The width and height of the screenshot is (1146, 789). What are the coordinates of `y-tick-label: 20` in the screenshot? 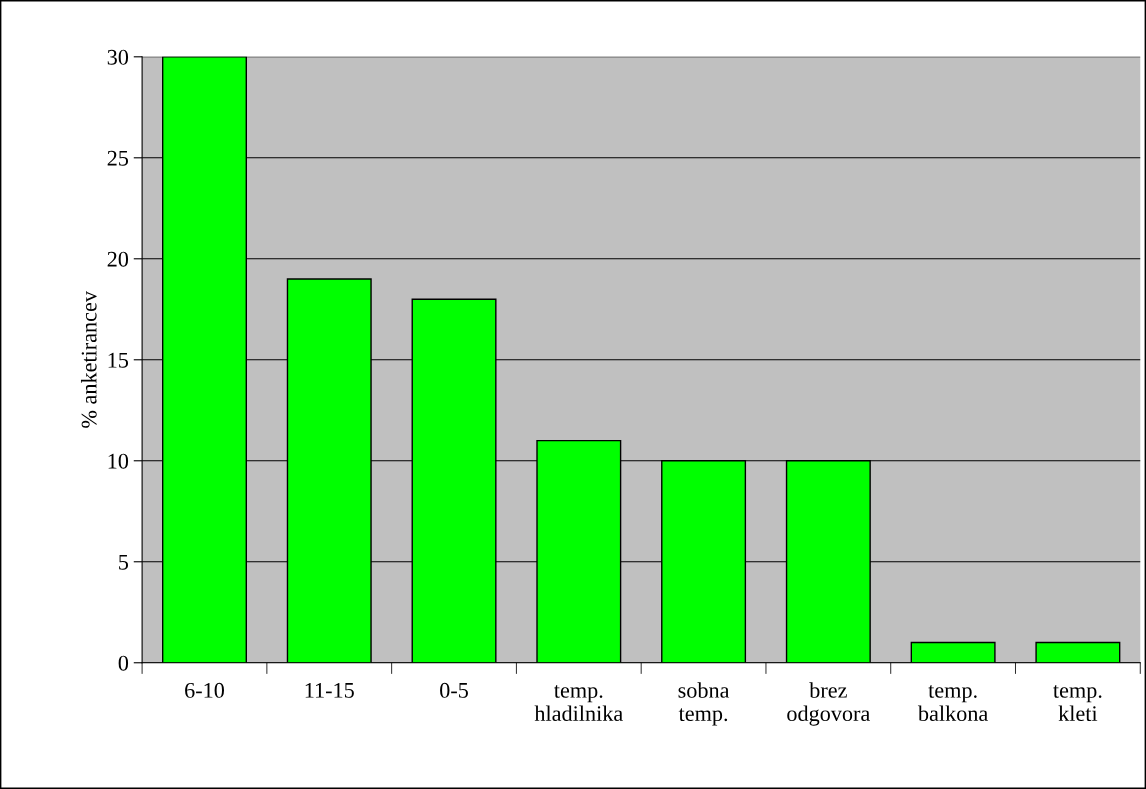 It's located at (118, 259).